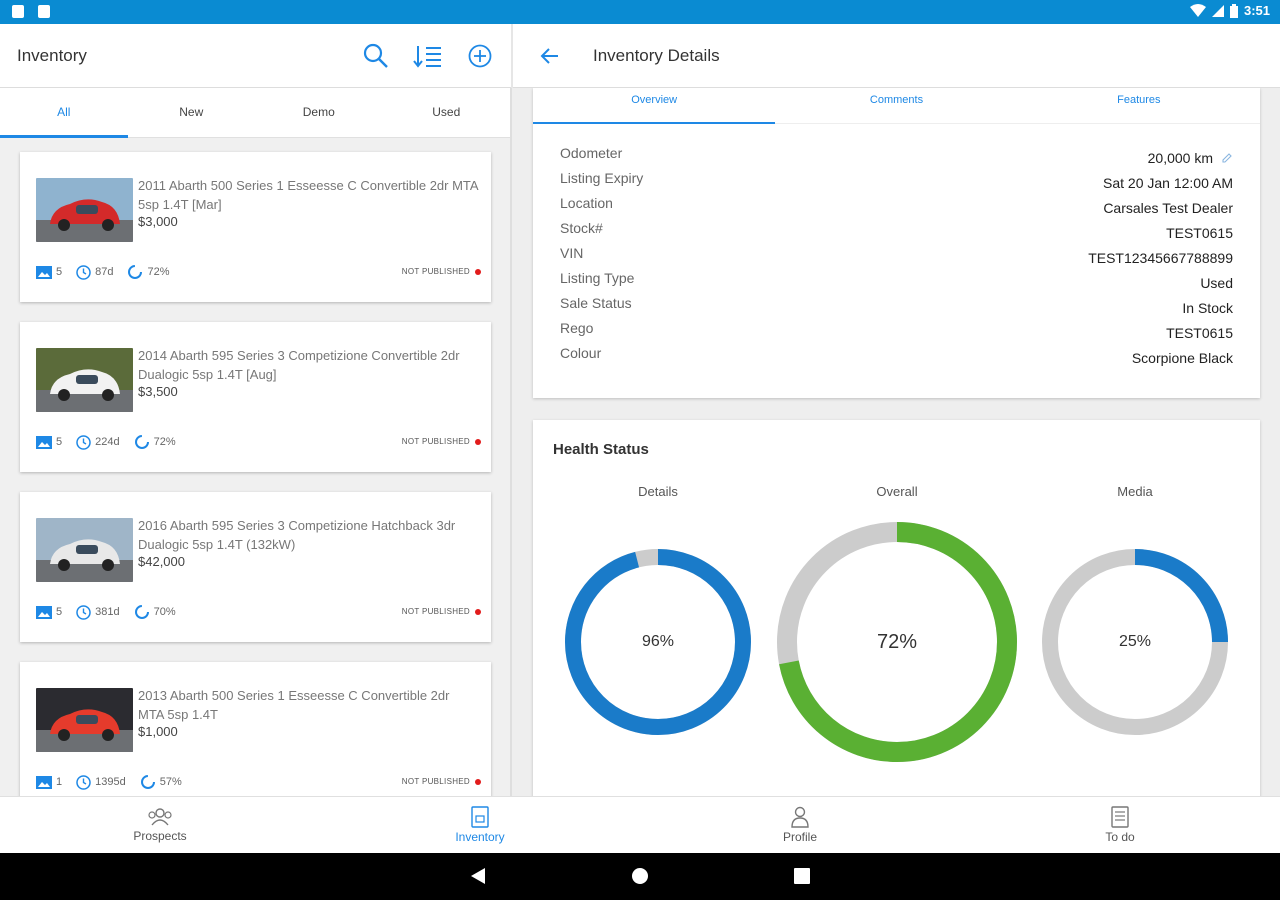 The height and width of the screenshot is (900, 1280). Describe the element at coordinates (107, 612) in the screenshot. I see `days-listed: 381d` at that location.